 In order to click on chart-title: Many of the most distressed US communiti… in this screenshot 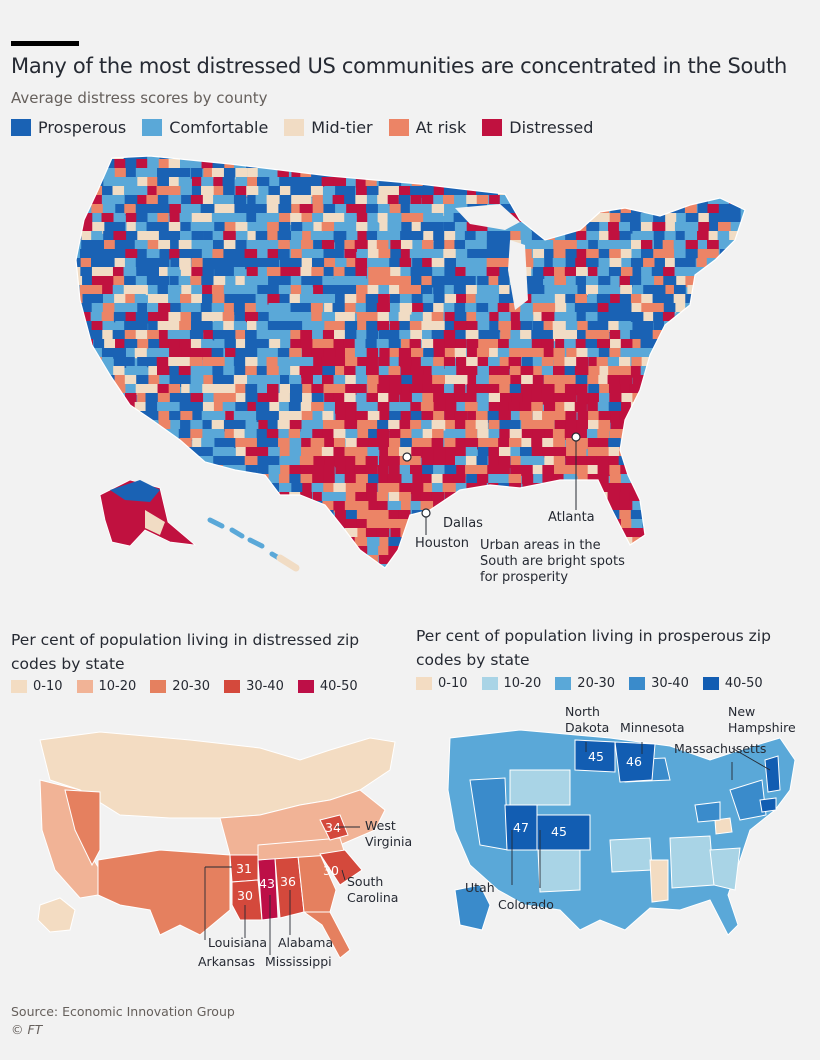, I will do `click(399, 66)`.